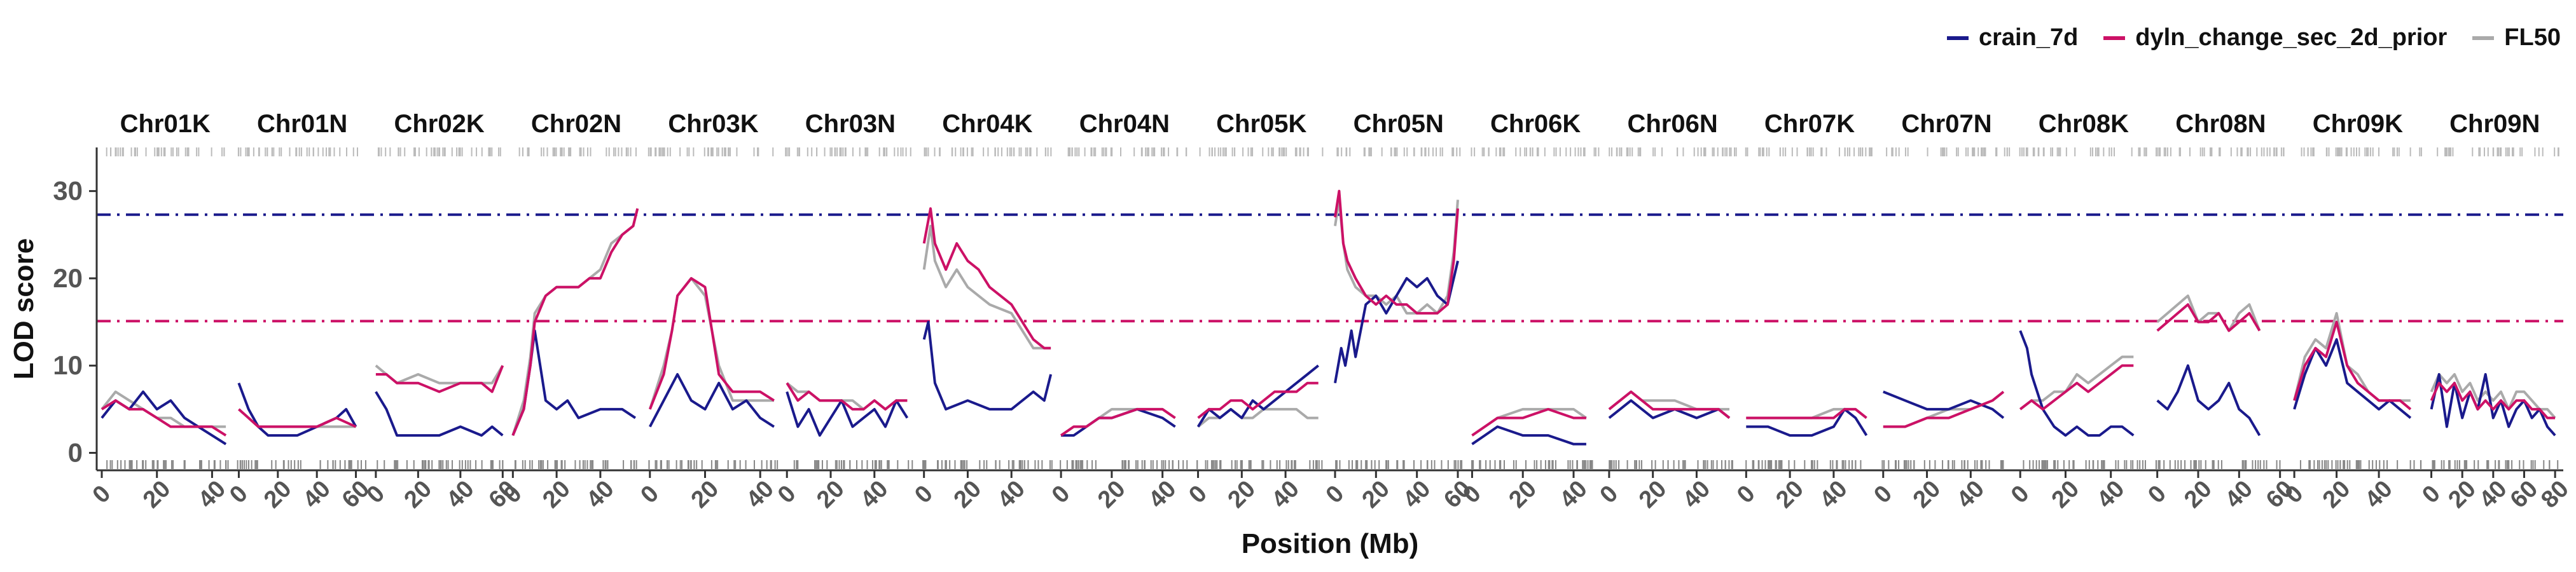 This screenshot has height=572, width=2576. Describe the element at coordinates (68, 278) in the screenshot. I see `y-tick-label: 20` at that location.